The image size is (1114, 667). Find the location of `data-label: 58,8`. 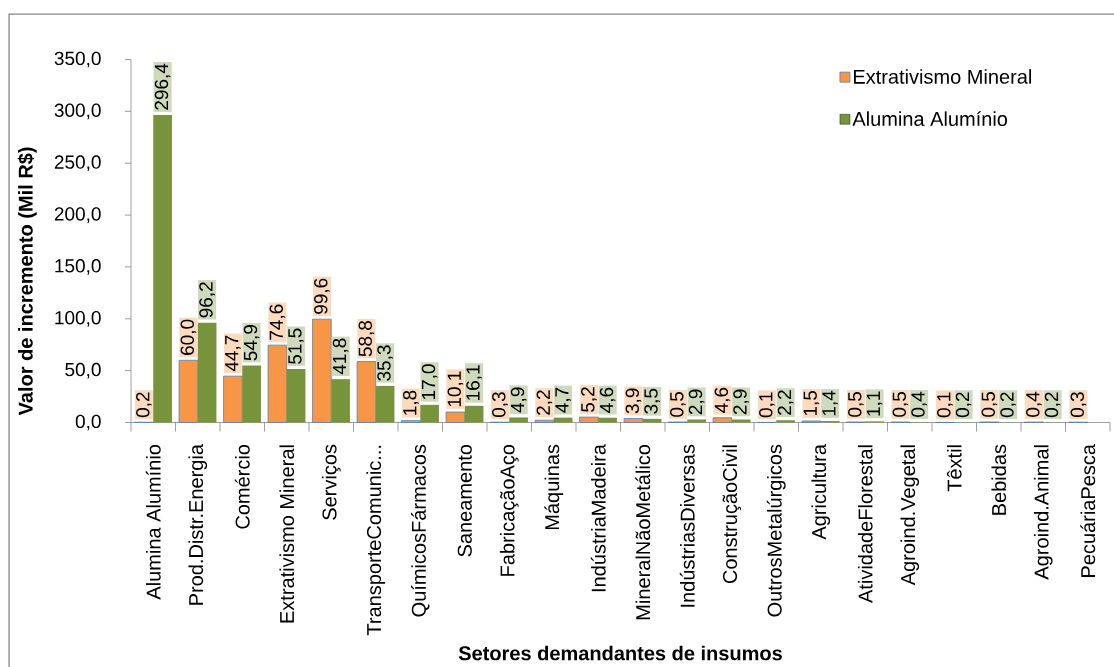

data-label: 58,8 is located at coordinates (366, 338).